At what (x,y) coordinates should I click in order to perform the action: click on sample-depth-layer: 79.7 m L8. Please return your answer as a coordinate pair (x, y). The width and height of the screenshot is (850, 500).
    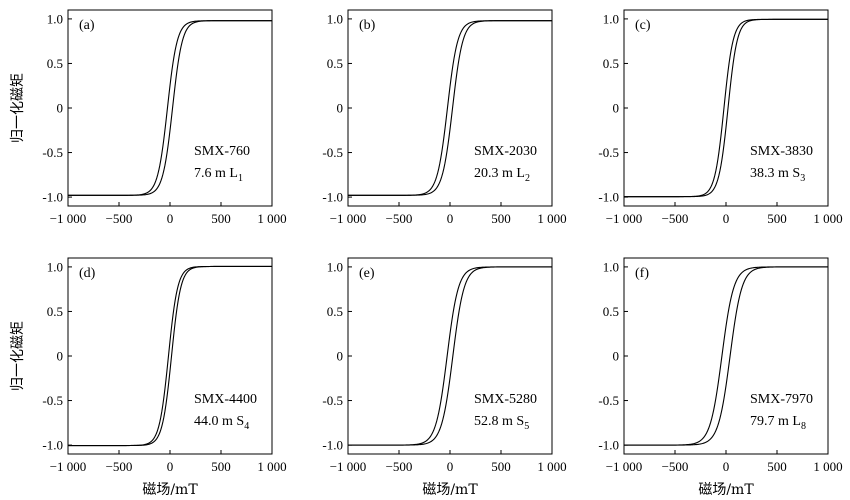
    Looking at the image, I should click on (778, 423).